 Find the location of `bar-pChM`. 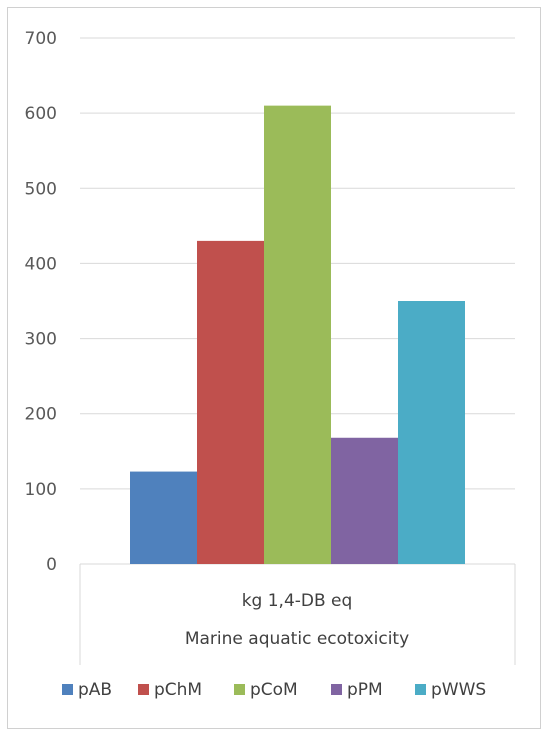

bar-pChM is located at coordinates (230, 402).